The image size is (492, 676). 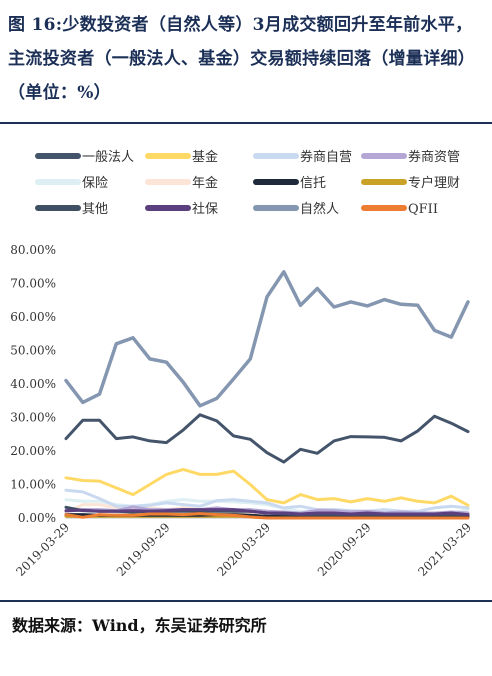 What do you see at coordinates (205, 209) in the screenshot?
I see `legend-label-9: 社保` at bounding box center [205, 209].